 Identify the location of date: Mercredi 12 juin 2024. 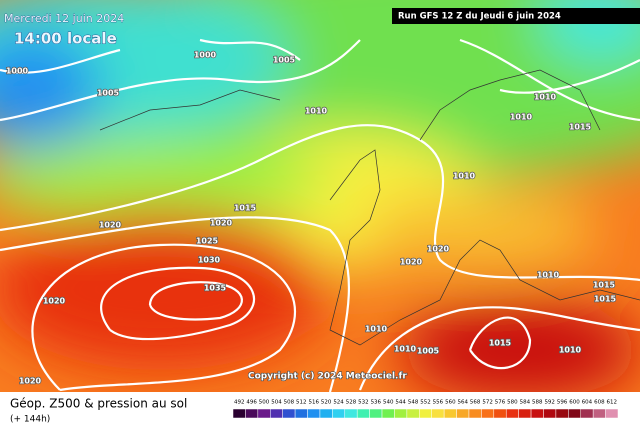
(64, 18).